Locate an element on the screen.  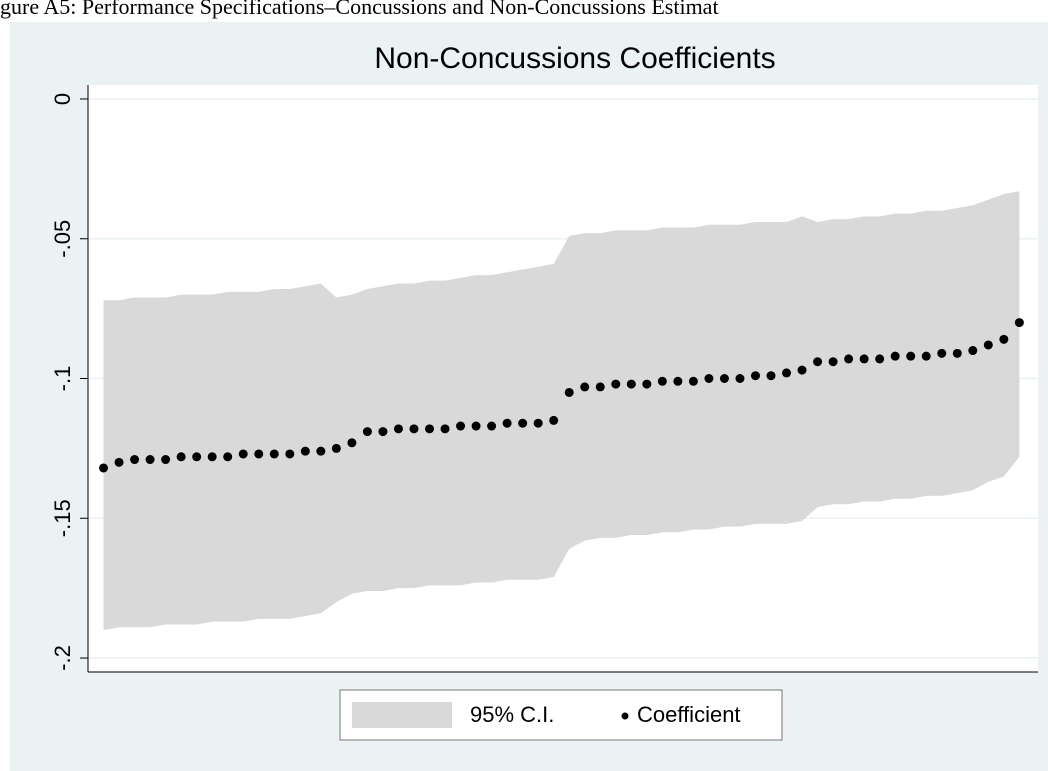
y-tick-label: -.1 is located at coordinates (62, 379).